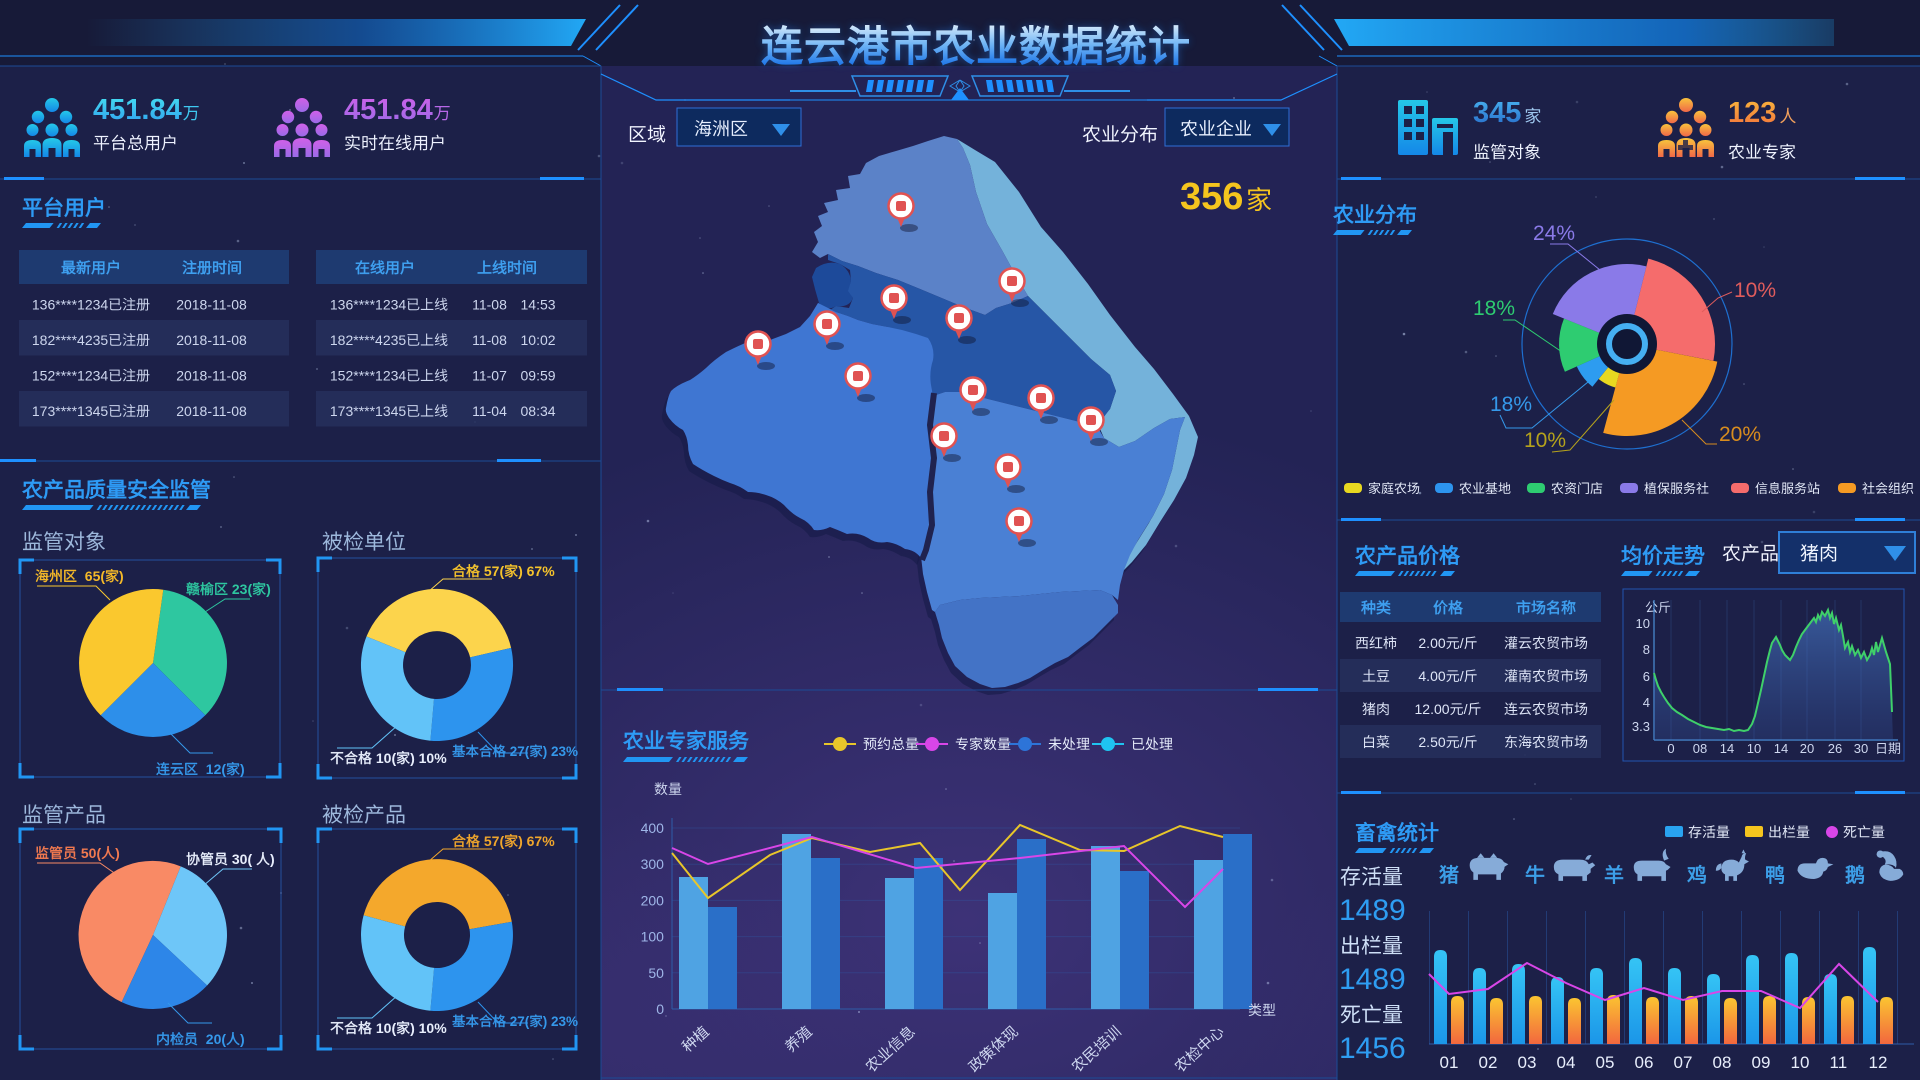 This screenshot has width=1920, height=1080. What do you see at coordinates (1644, 1062) in the screenshot?
I see `svg-text: 06` at bounding box center [1644, 1062].